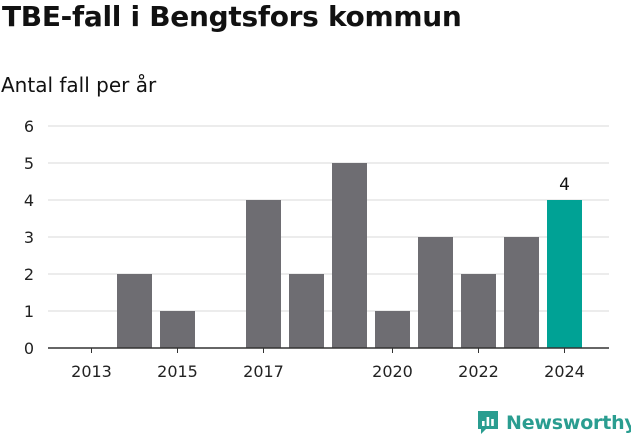 The width and height of the screenshot is (631, 439). I want to click on x-tick-label: 2017, so click(263, 371).